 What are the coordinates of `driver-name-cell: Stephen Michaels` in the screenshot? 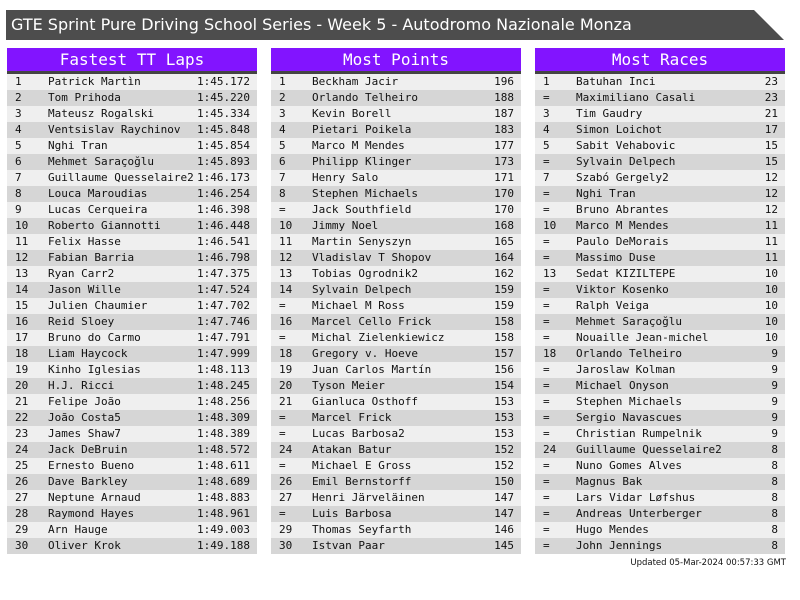 It's located at (629, 401).